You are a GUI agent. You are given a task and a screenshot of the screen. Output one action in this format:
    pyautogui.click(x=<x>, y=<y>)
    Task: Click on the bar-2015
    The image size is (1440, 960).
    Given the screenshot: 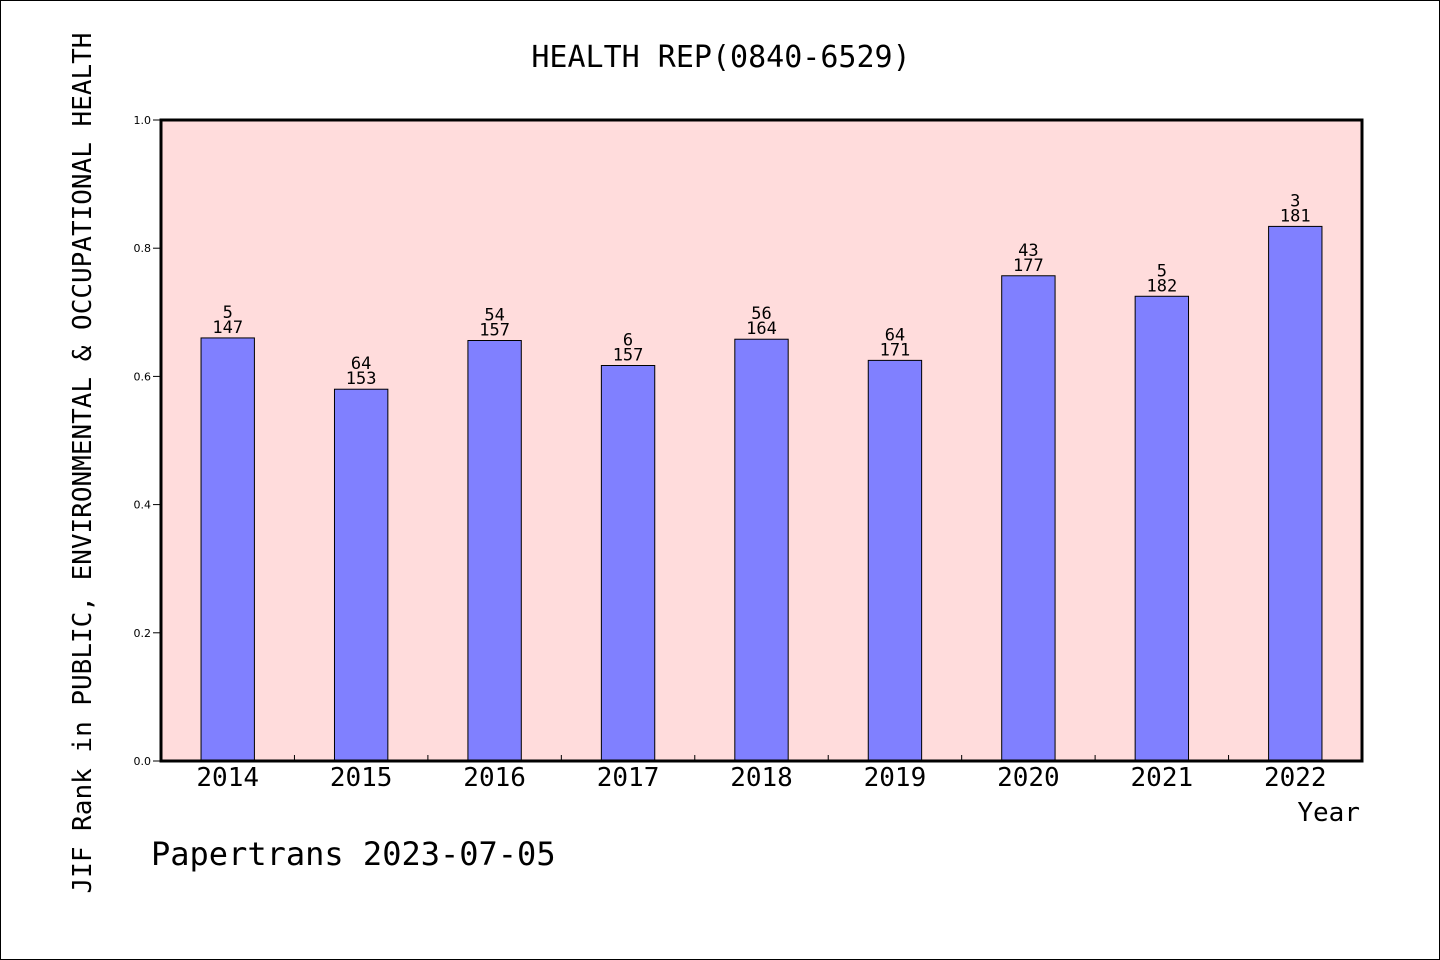 What is the action you would take?
    pyautogui.click(x=361, y=575)
    